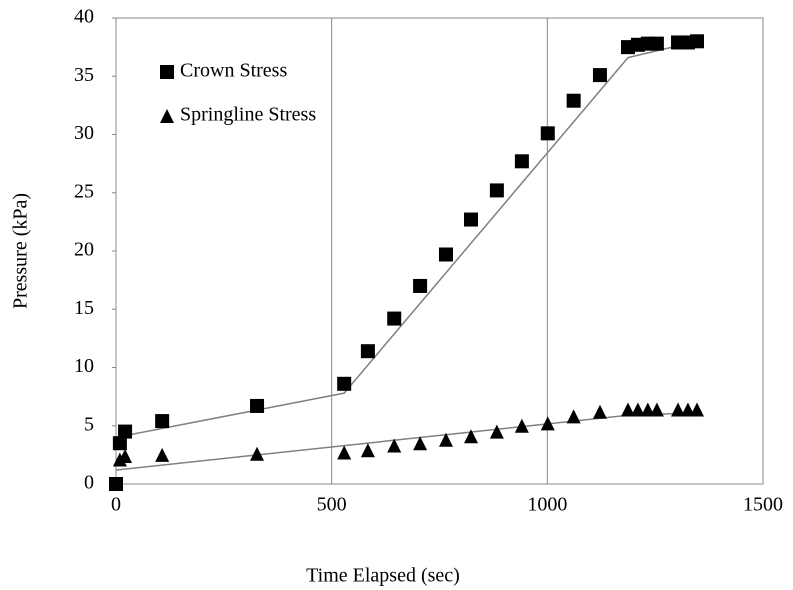  Describe the element at coordinates (84, 75) in the screenshot. I see `y-tick-label: 35` at that location.